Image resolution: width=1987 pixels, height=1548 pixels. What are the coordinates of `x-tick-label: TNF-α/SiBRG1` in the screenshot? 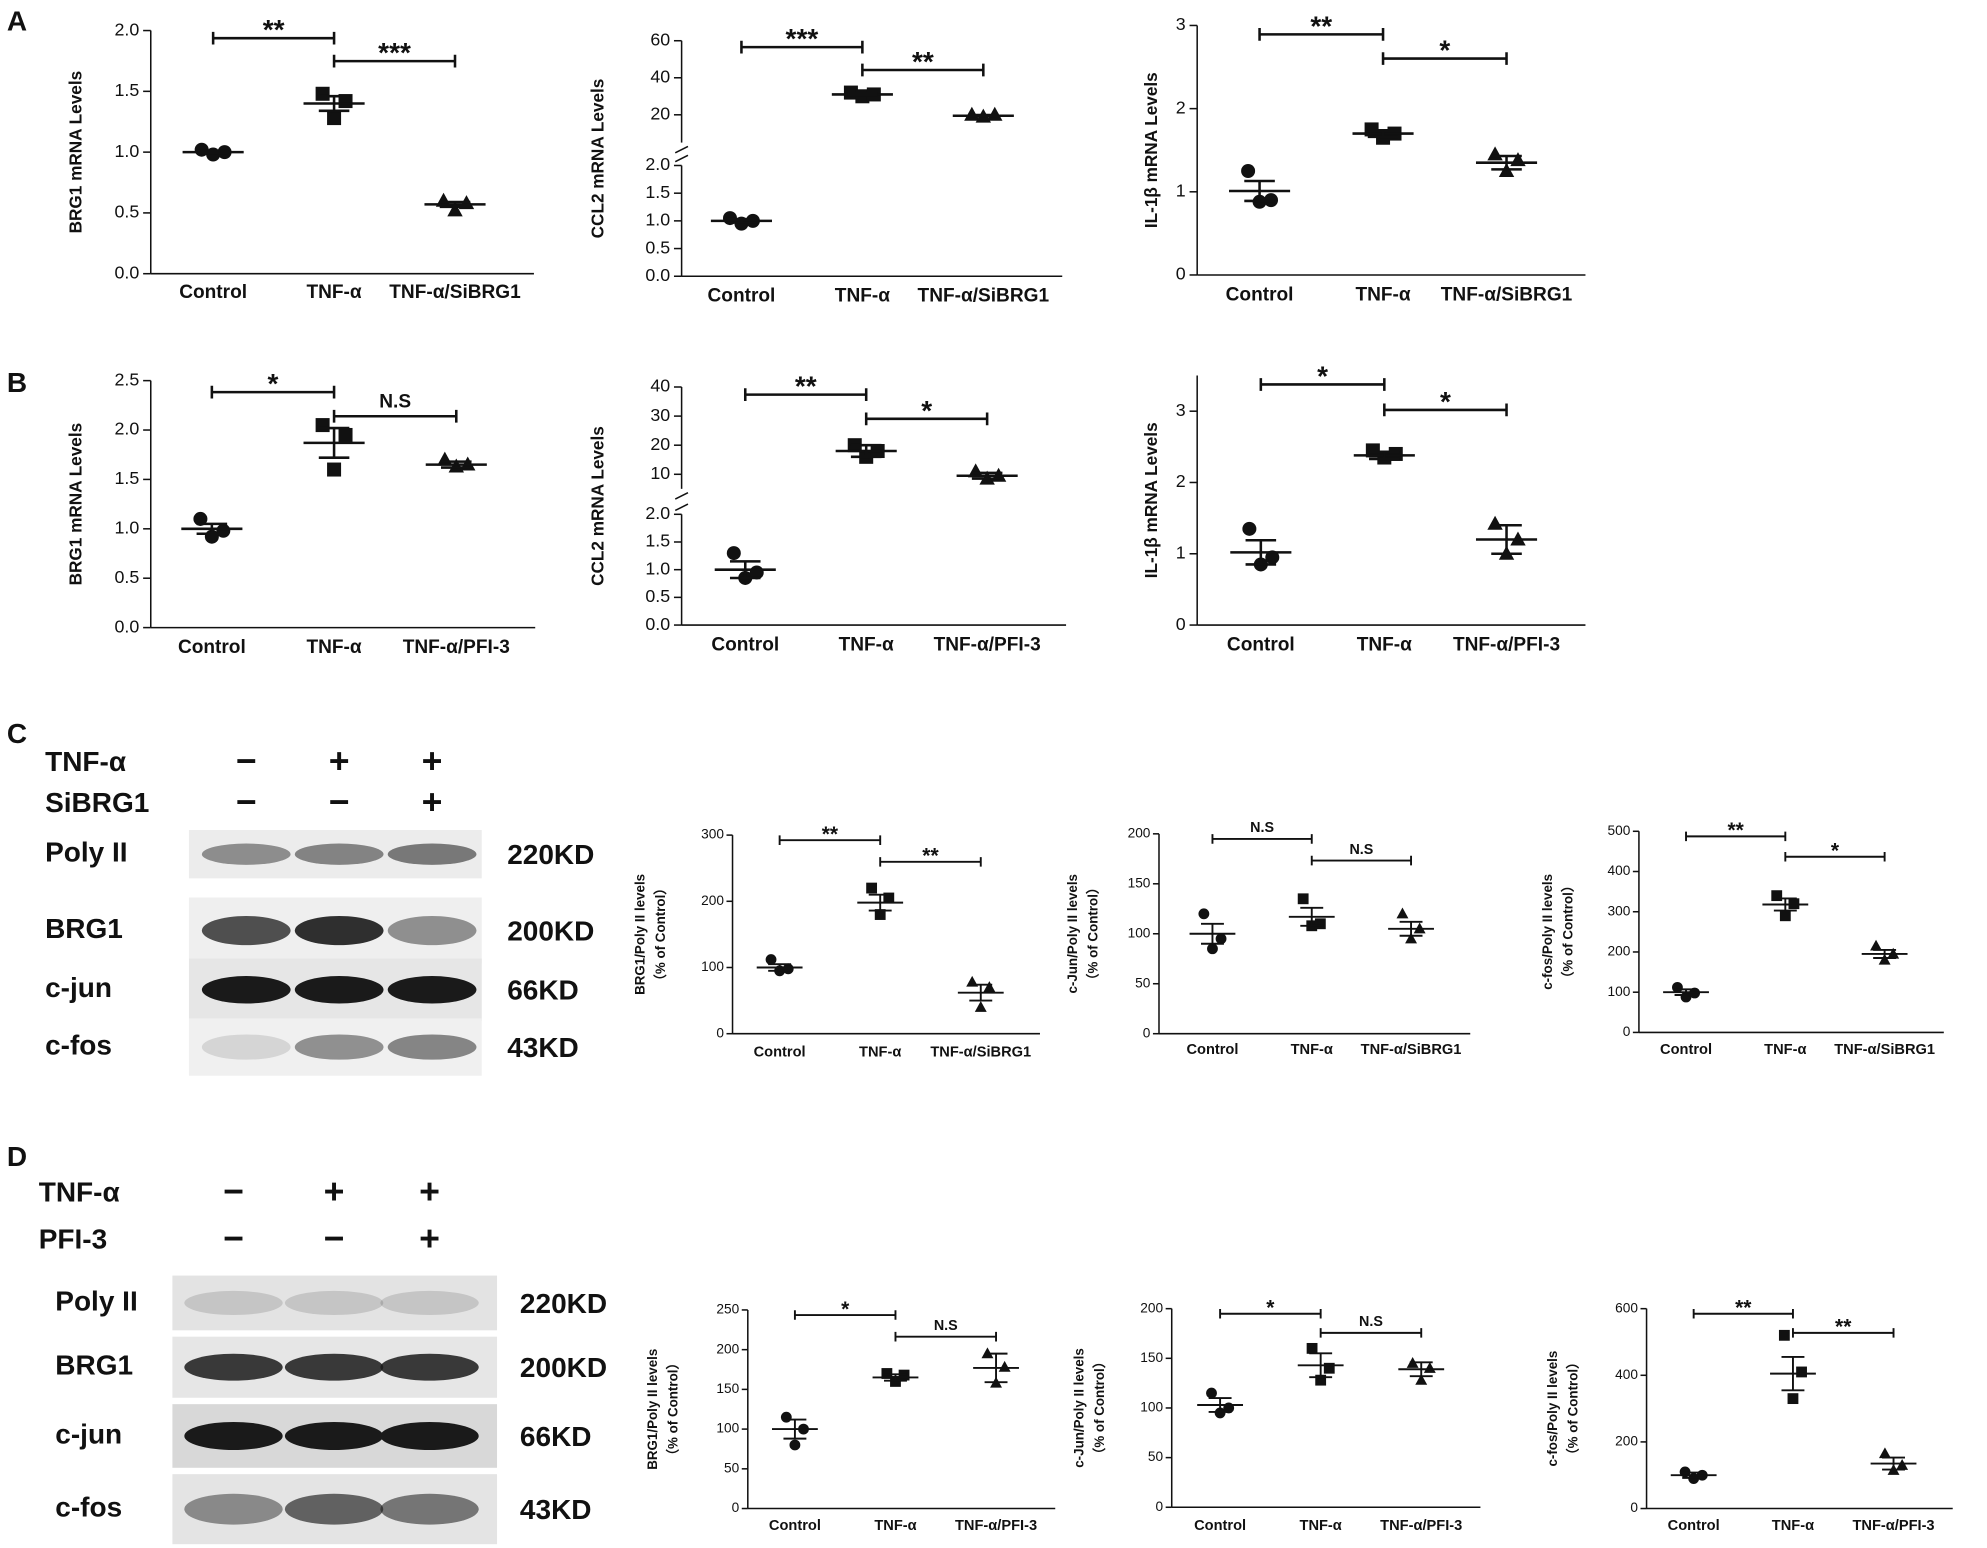 It's located at (1507, 294).